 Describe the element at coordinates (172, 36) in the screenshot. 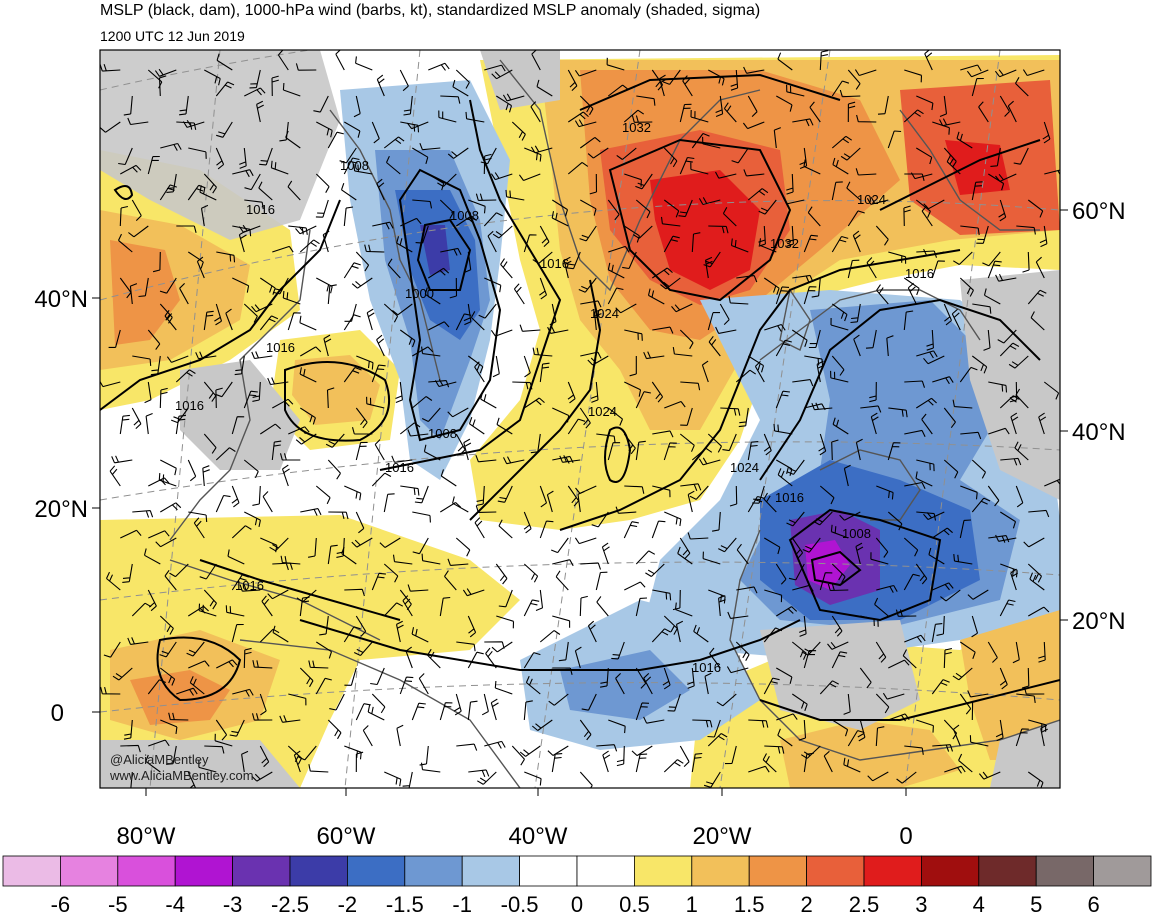

I see `valid-time: 1200 UTC 12 Jun 2019` at that location.